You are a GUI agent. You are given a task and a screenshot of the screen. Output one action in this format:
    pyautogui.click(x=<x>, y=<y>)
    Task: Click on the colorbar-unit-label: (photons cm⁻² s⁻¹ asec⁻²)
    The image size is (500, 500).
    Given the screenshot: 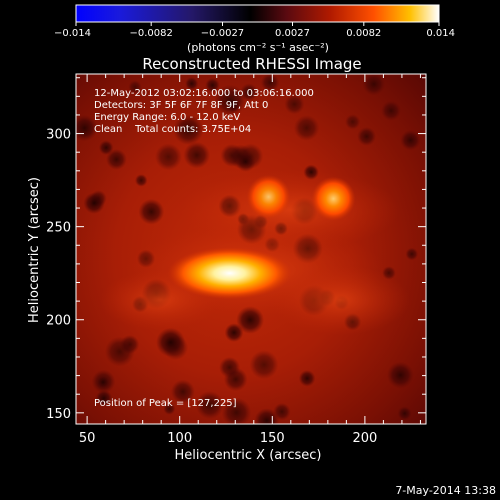 What is the action you would take?
    pyautogui.click(x=258, y=47)
    